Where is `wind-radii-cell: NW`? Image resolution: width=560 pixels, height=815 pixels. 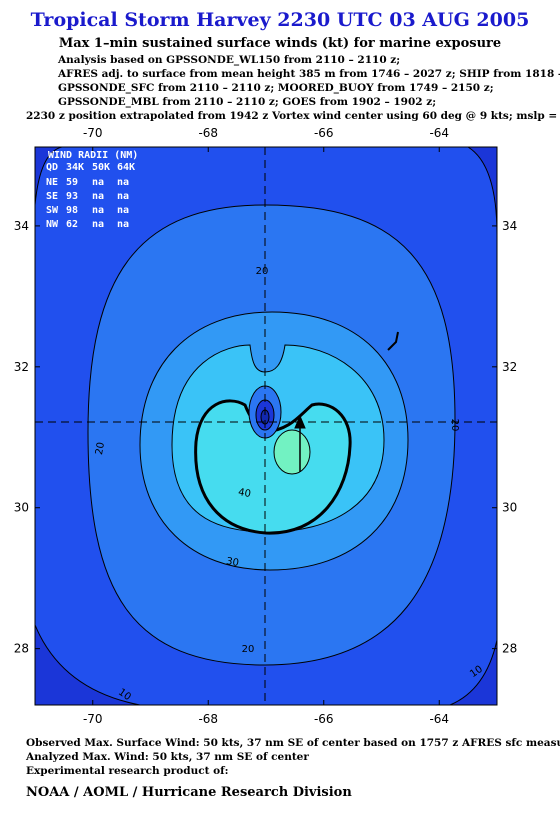
wind-radii-cell: NW is located at coordinates (52, 224).